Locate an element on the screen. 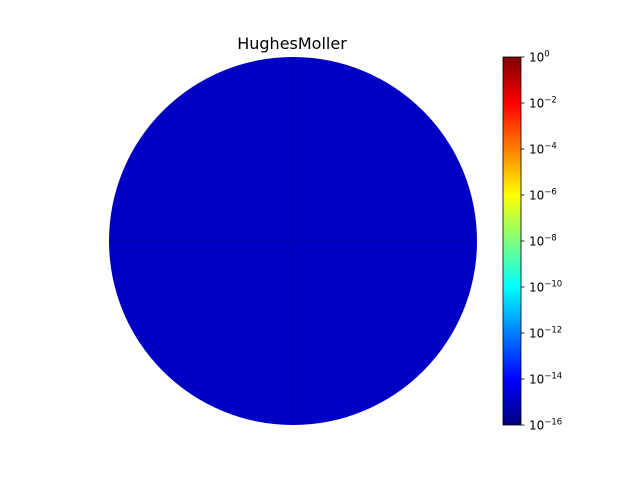 This screenshot has height=478, width=640. colorbar-tick-label: 10⁻¹² is located at coordinates (545, 333).